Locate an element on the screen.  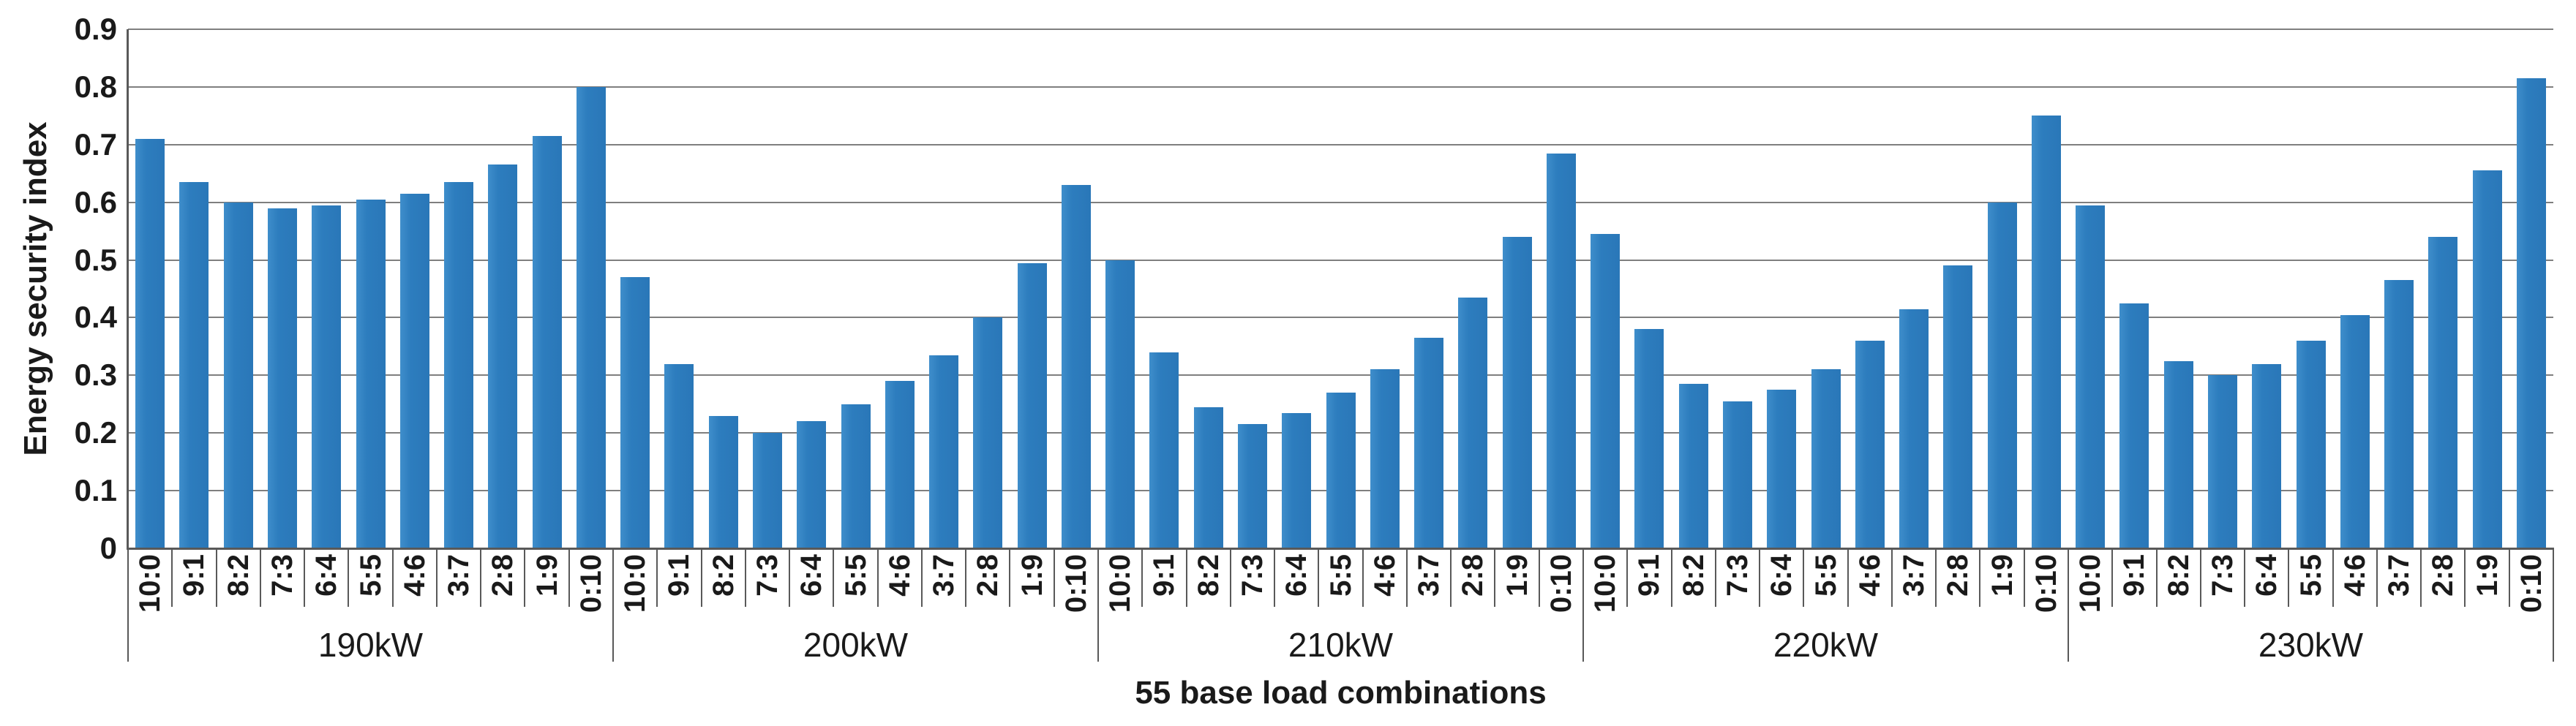
x-axis-line is located at coordinates (1340, 549).